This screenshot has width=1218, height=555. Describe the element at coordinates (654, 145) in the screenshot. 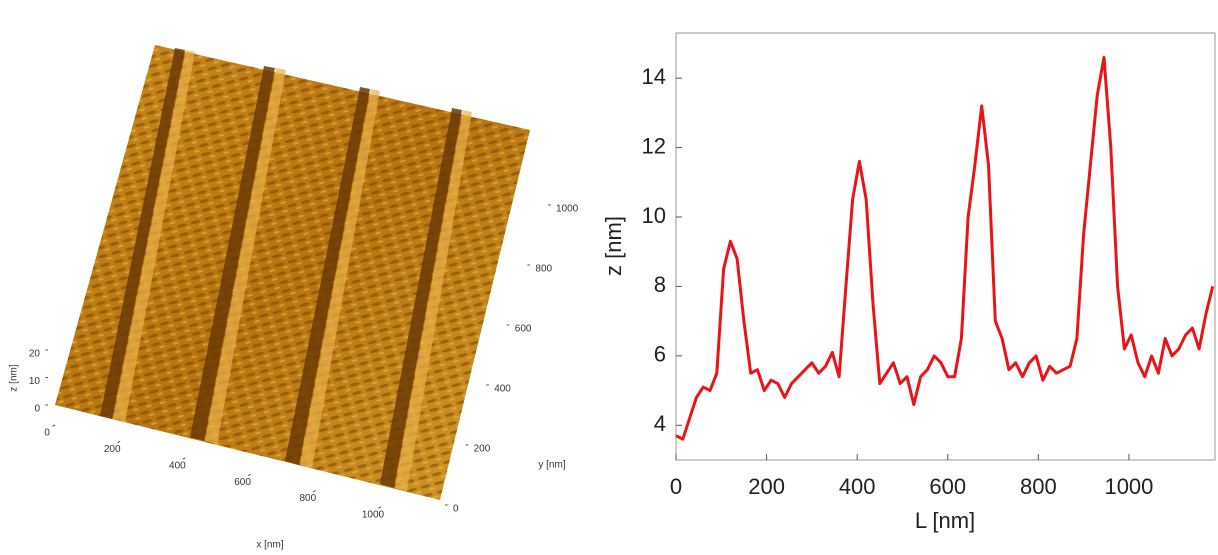

I see `y-tick-label: 12` at that location.